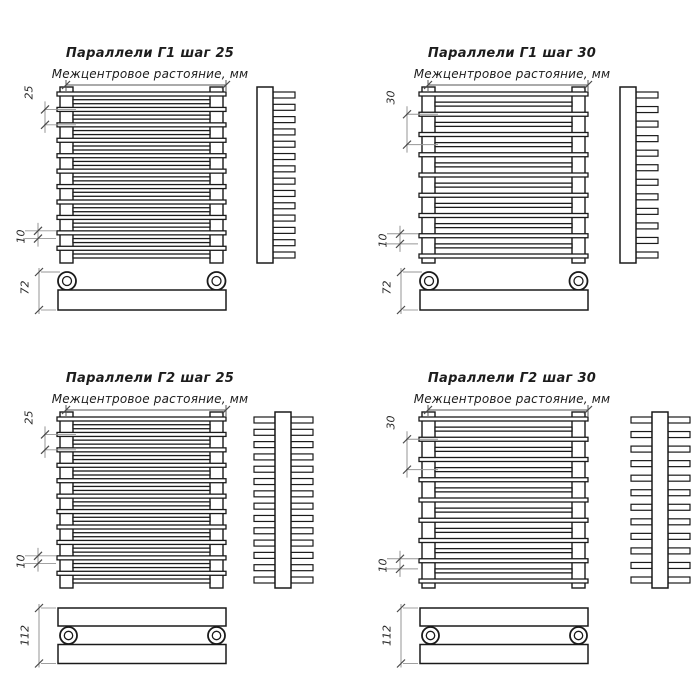 The width and height of the screenshot is (700, 700). I want to click on tube-row-back, so click(142, 617).